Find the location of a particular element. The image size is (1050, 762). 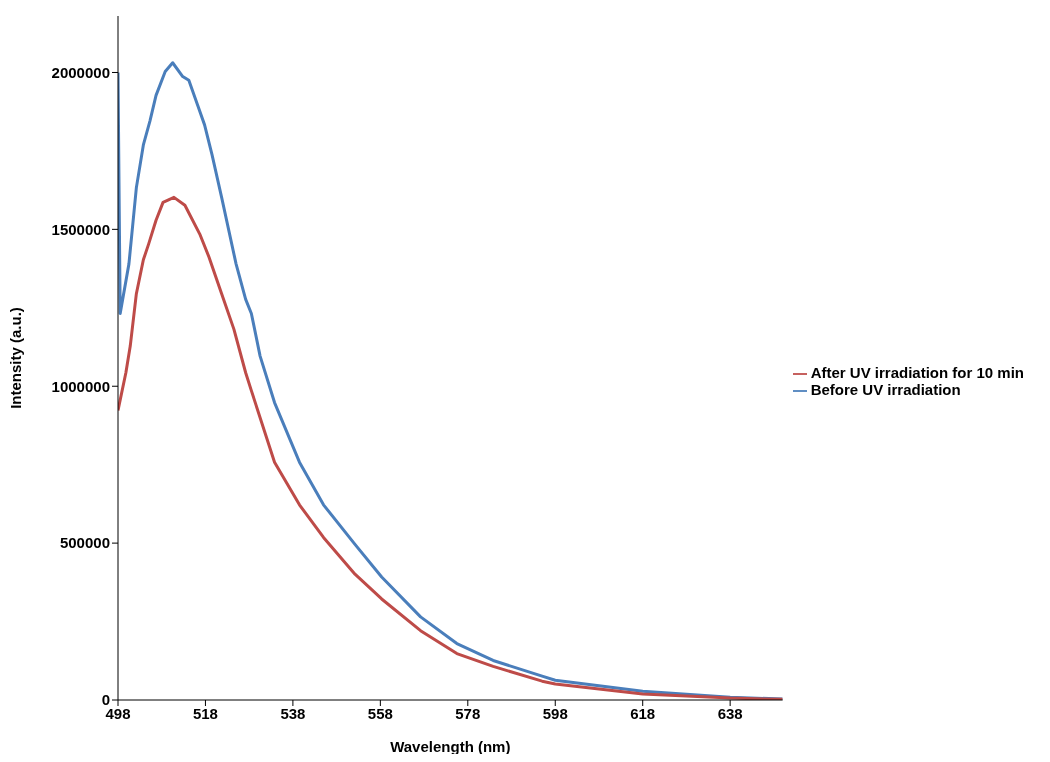

y-tick-label: 1500000 is located at coordinates (80, 229).